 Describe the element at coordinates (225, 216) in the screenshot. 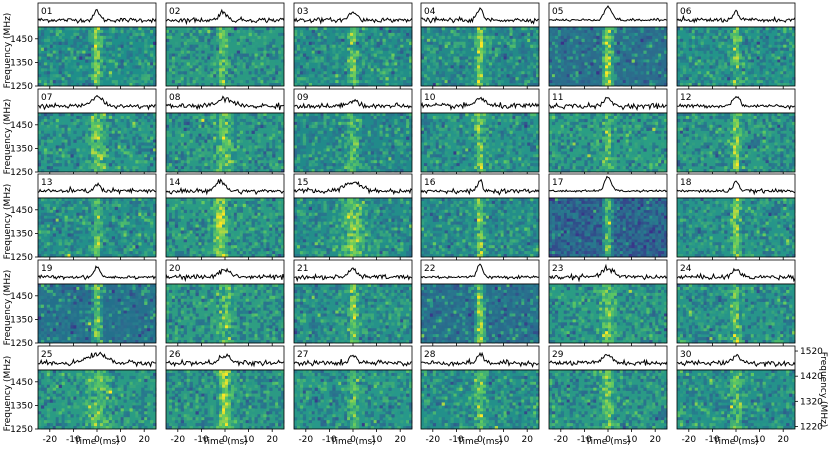

I see `panel-14: 14` at that location.